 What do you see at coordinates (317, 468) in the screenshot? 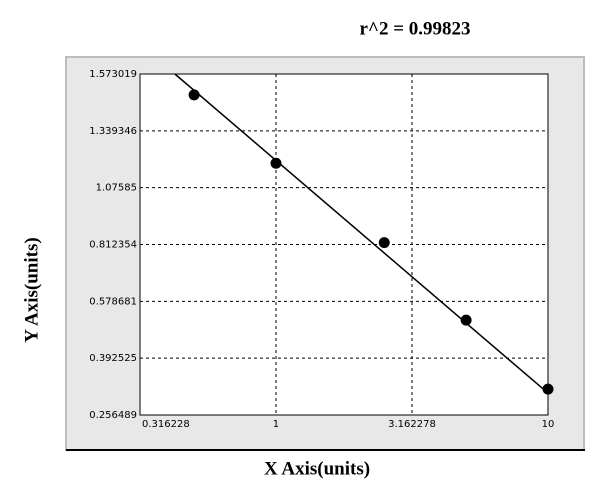
I see `x-axis-label: X Axis(units)` at bounding box center [317, 468].